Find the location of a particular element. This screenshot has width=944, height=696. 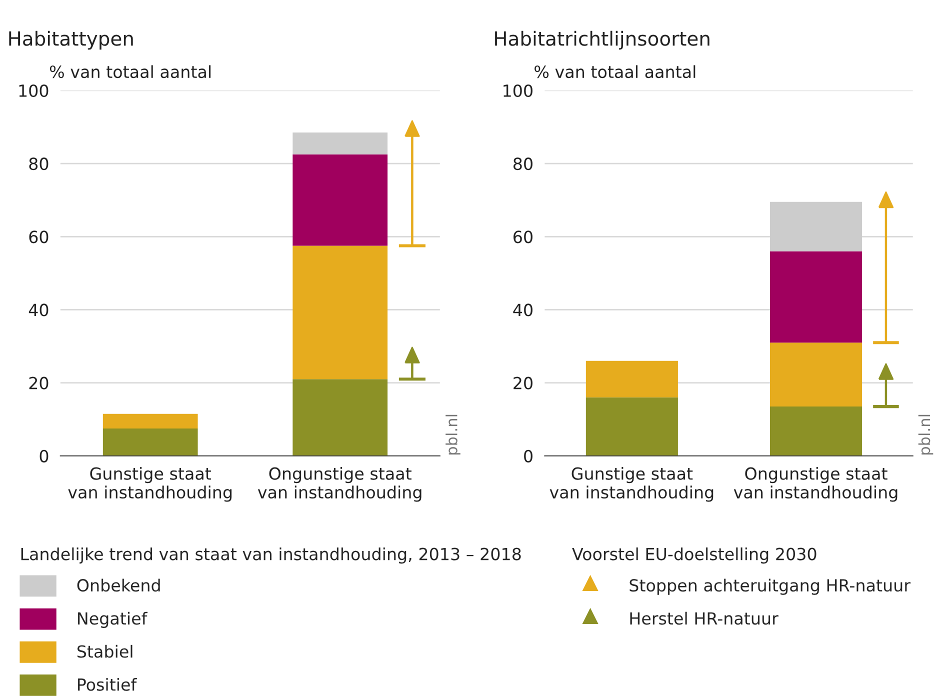

legend-label: Herstel HR-natuur is located at coordinates (704, 618).